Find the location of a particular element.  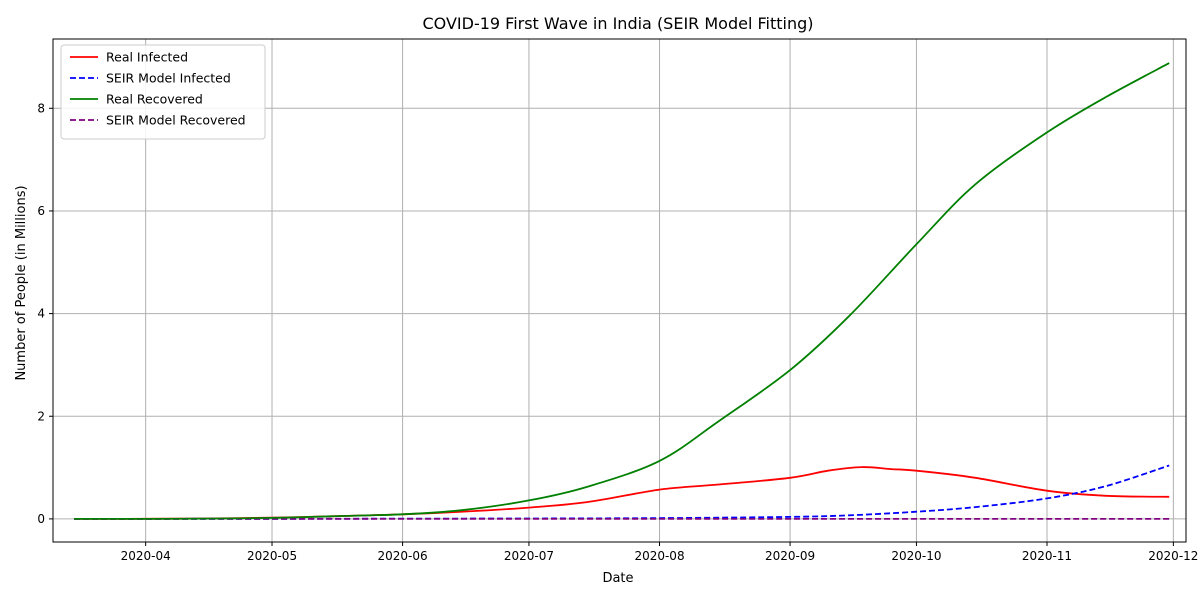

y-axis-label: Number of People (in Millions) is located at coordinates (21, 282).